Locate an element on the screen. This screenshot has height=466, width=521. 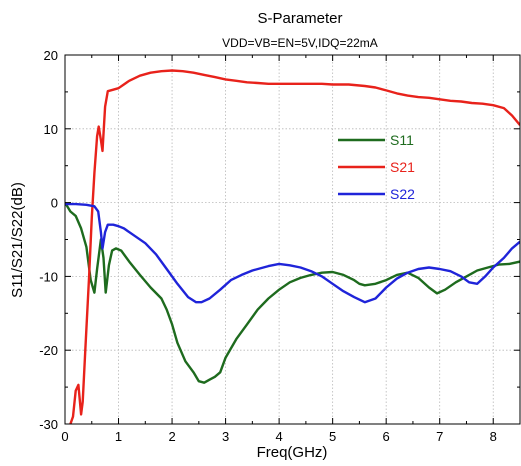
x-tick-labels: 0 1 2 3 4 5 6 7 8 is located at coordinates (278, 436).